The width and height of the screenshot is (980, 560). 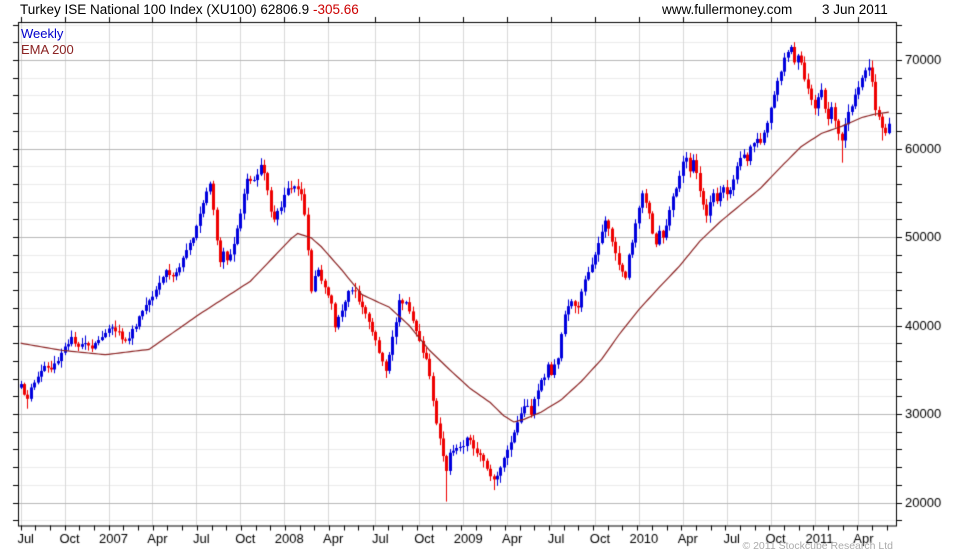 I want to click on last-price: 62806.9, so click(x=285, y=9).